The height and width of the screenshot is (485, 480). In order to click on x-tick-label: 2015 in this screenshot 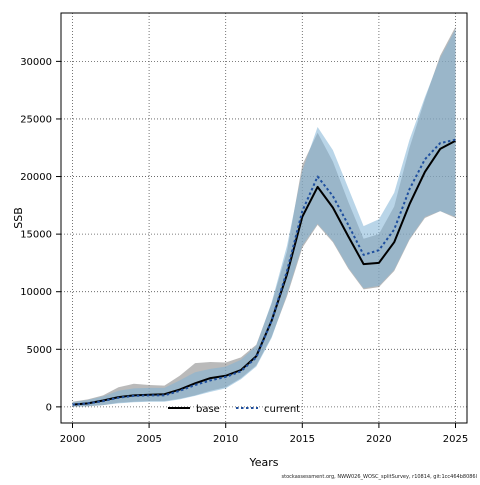, I will do `click(302, 439)`.